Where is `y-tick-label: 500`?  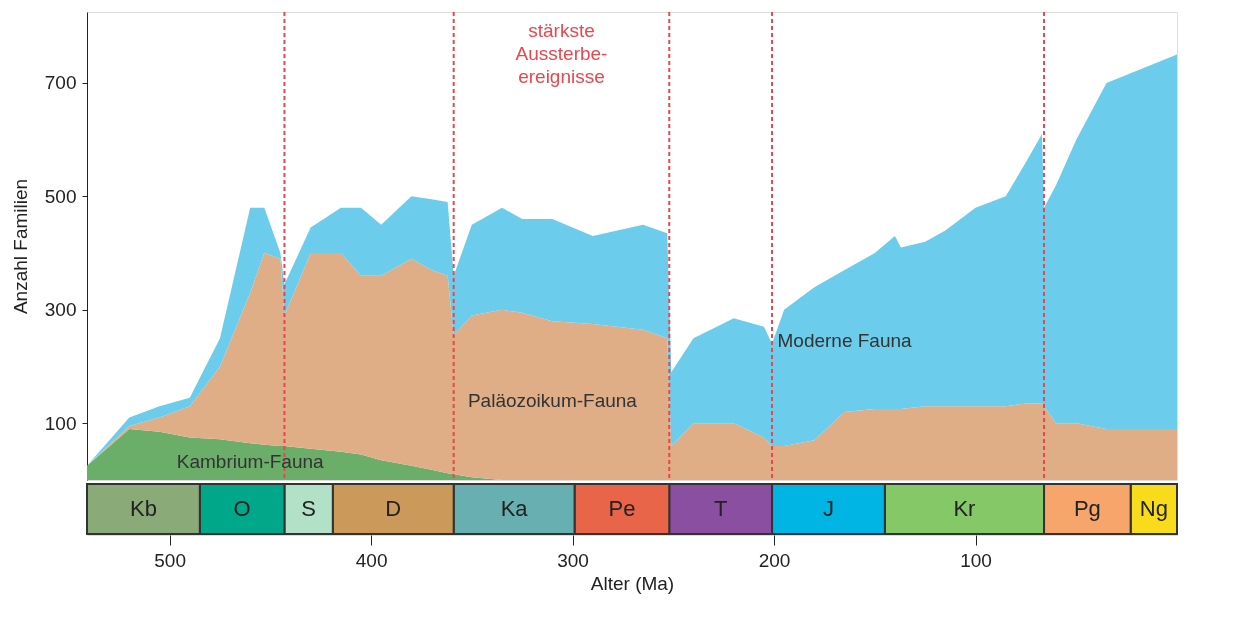 y-tick-label: 500 is located at coordinates (60, 196).